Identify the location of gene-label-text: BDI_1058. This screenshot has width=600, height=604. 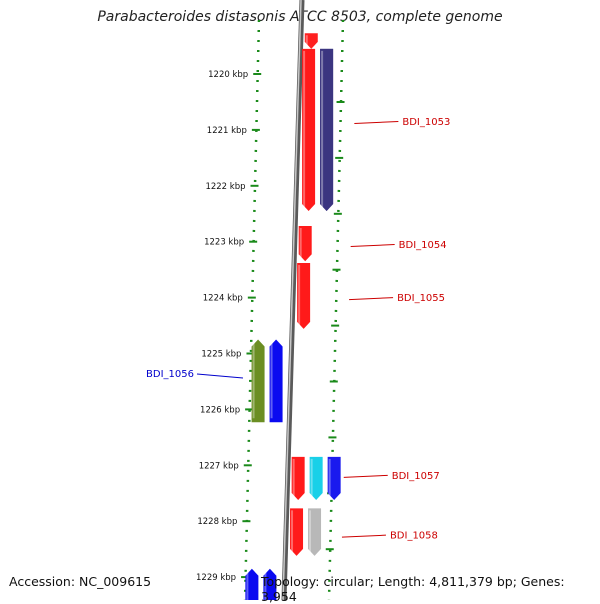
(414, 536).